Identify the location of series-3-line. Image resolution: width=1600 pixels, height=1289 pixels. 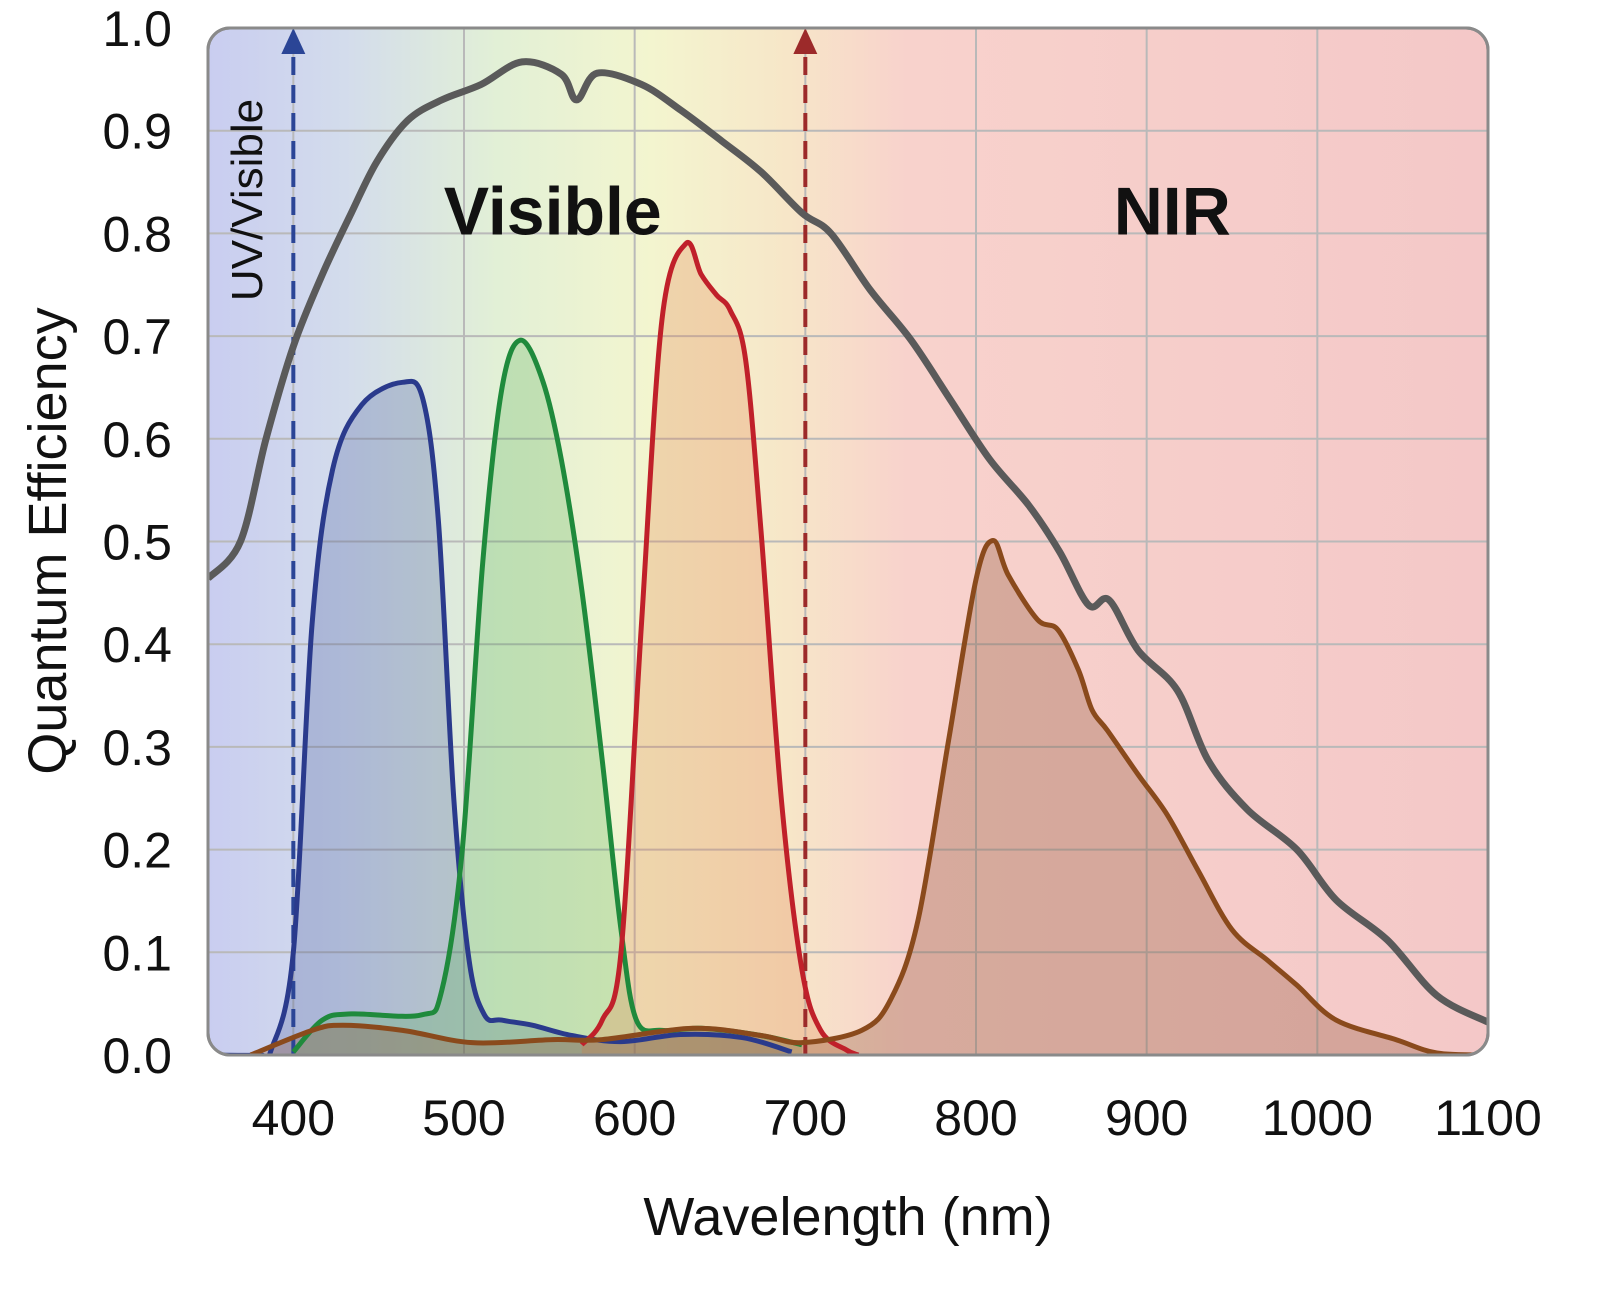
(719, 647).